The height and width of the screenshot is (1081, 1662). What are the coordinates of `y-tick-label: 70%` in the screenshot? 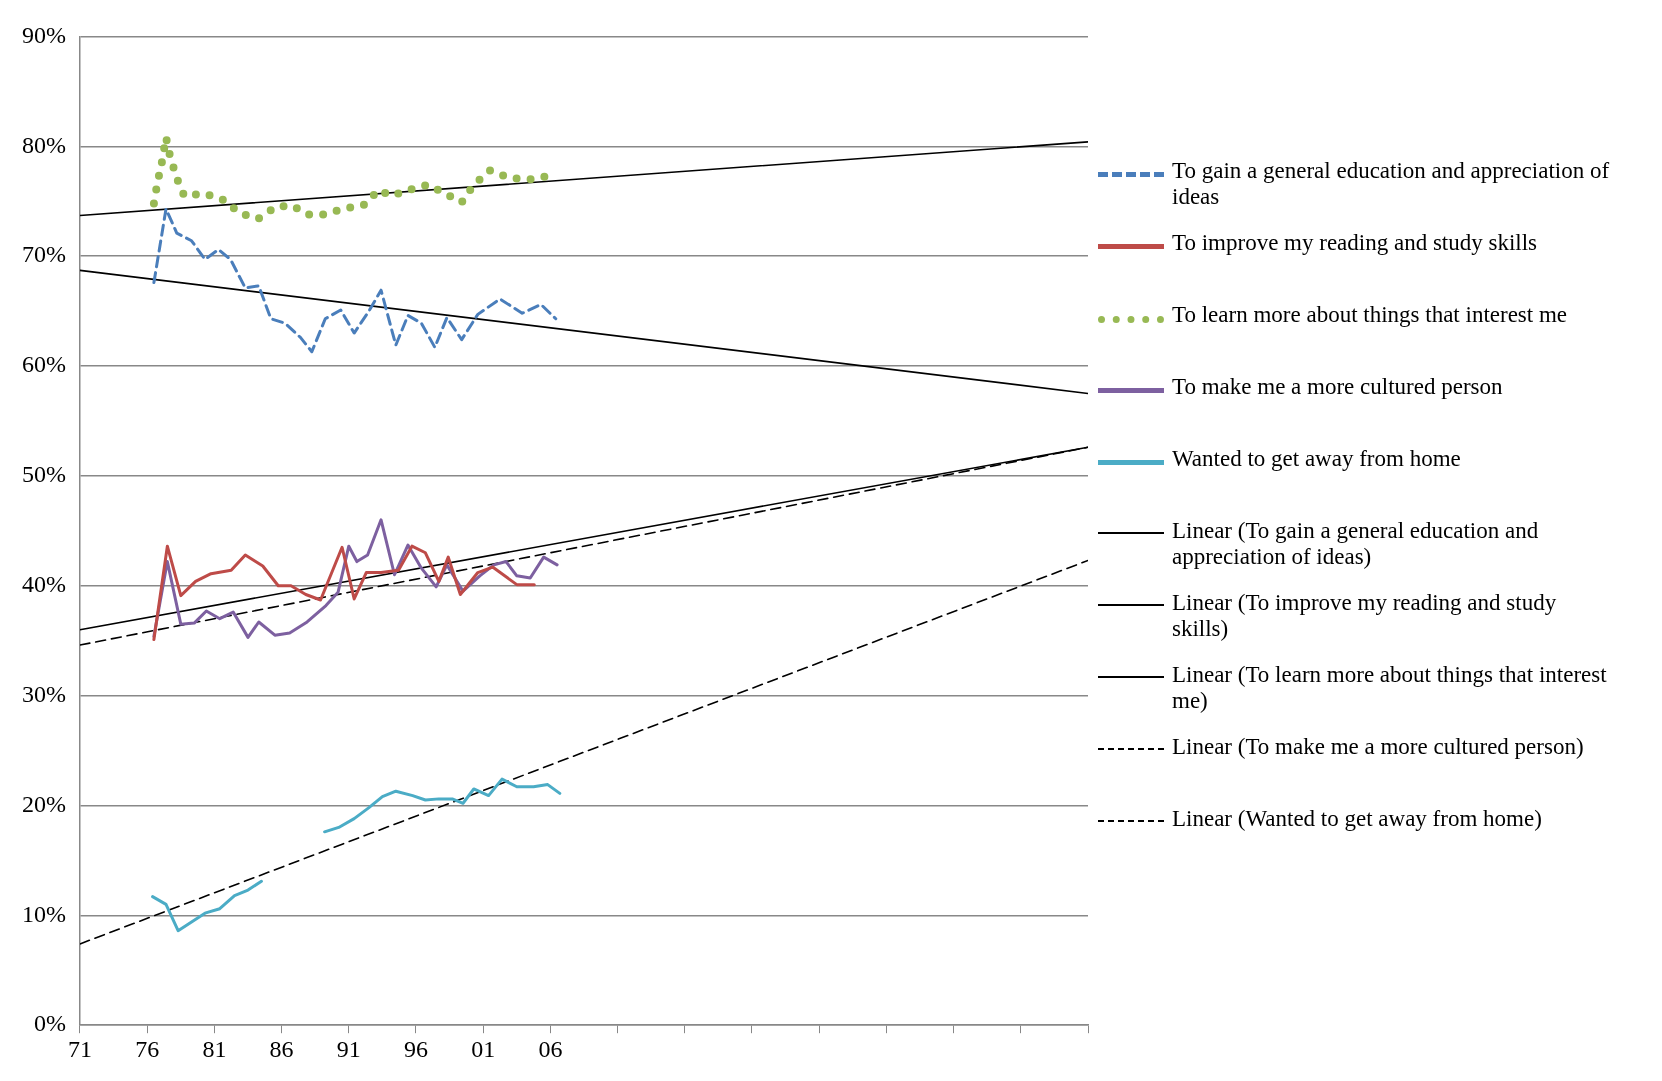 It's located at (43, 254).